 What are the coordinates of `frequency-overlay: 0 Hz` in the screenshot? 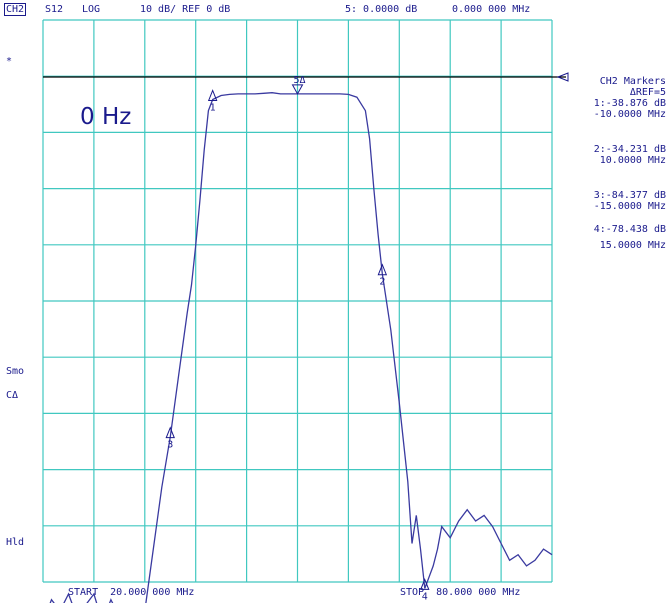 It's located at (106, 117).